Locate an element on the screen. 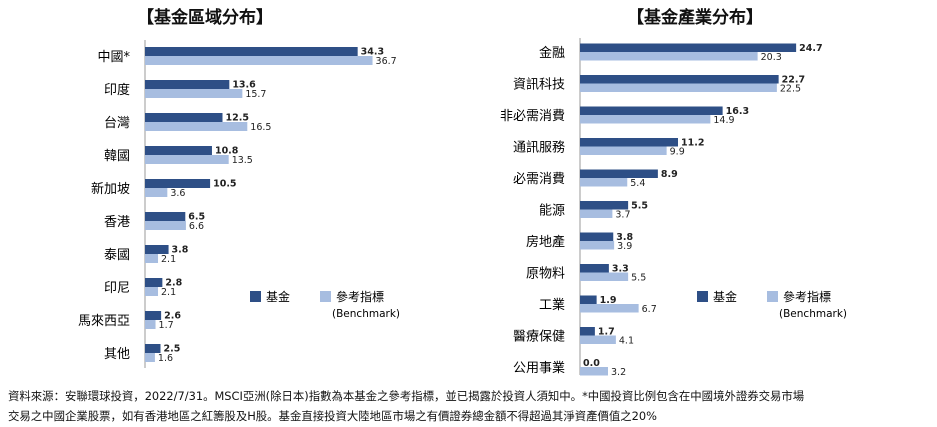 This screenshot has width=937, height=427. benchmark-value-label: 36.7 is located at coordinates (386, 61).